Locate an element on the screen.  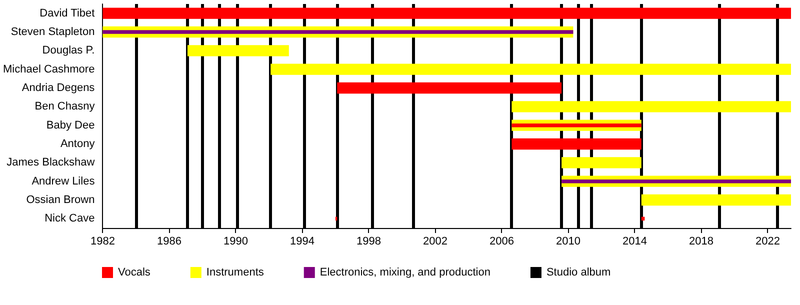
y-tick-label: James Blackshaw is located at coordinates (50, 162).